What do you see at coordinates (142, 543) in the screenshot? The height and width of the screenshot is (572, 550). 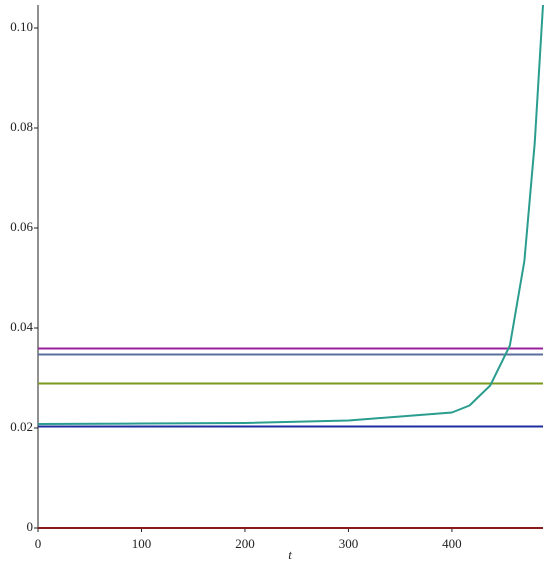 I see `x-tick-label: 100` at bounding box center [142, 543].